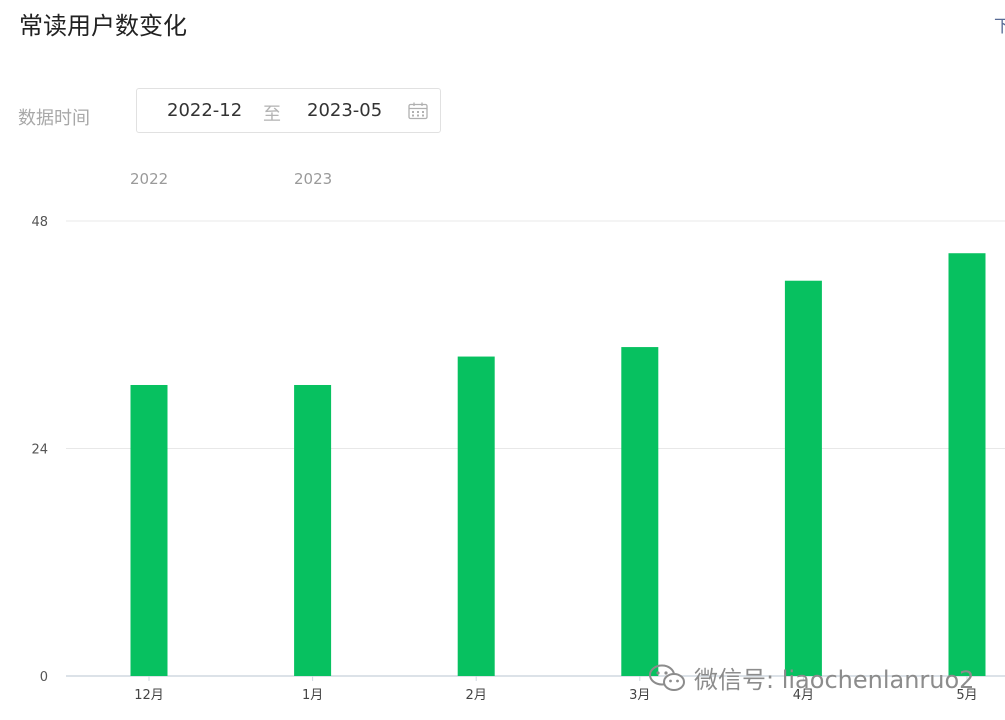  Describe the element at coordinates (272, 113) in the screenshot. I see `date-separator: 至` at that location.